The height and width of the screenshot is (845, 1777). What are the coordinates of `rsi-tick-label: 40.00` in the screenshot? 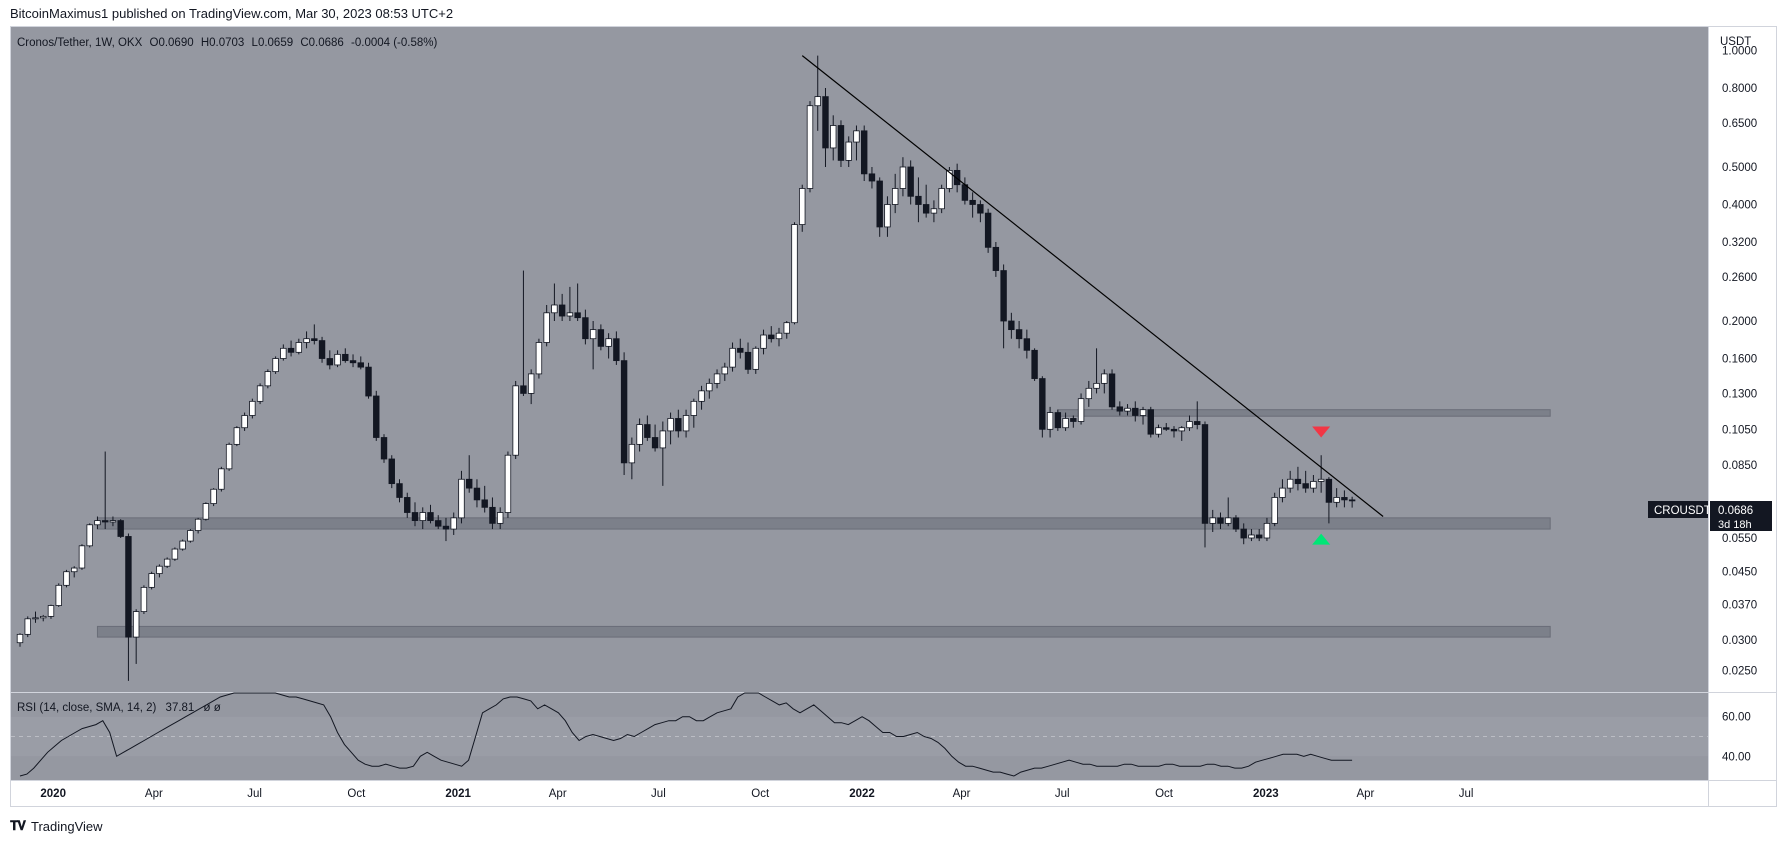 It's located at (1736, 757).